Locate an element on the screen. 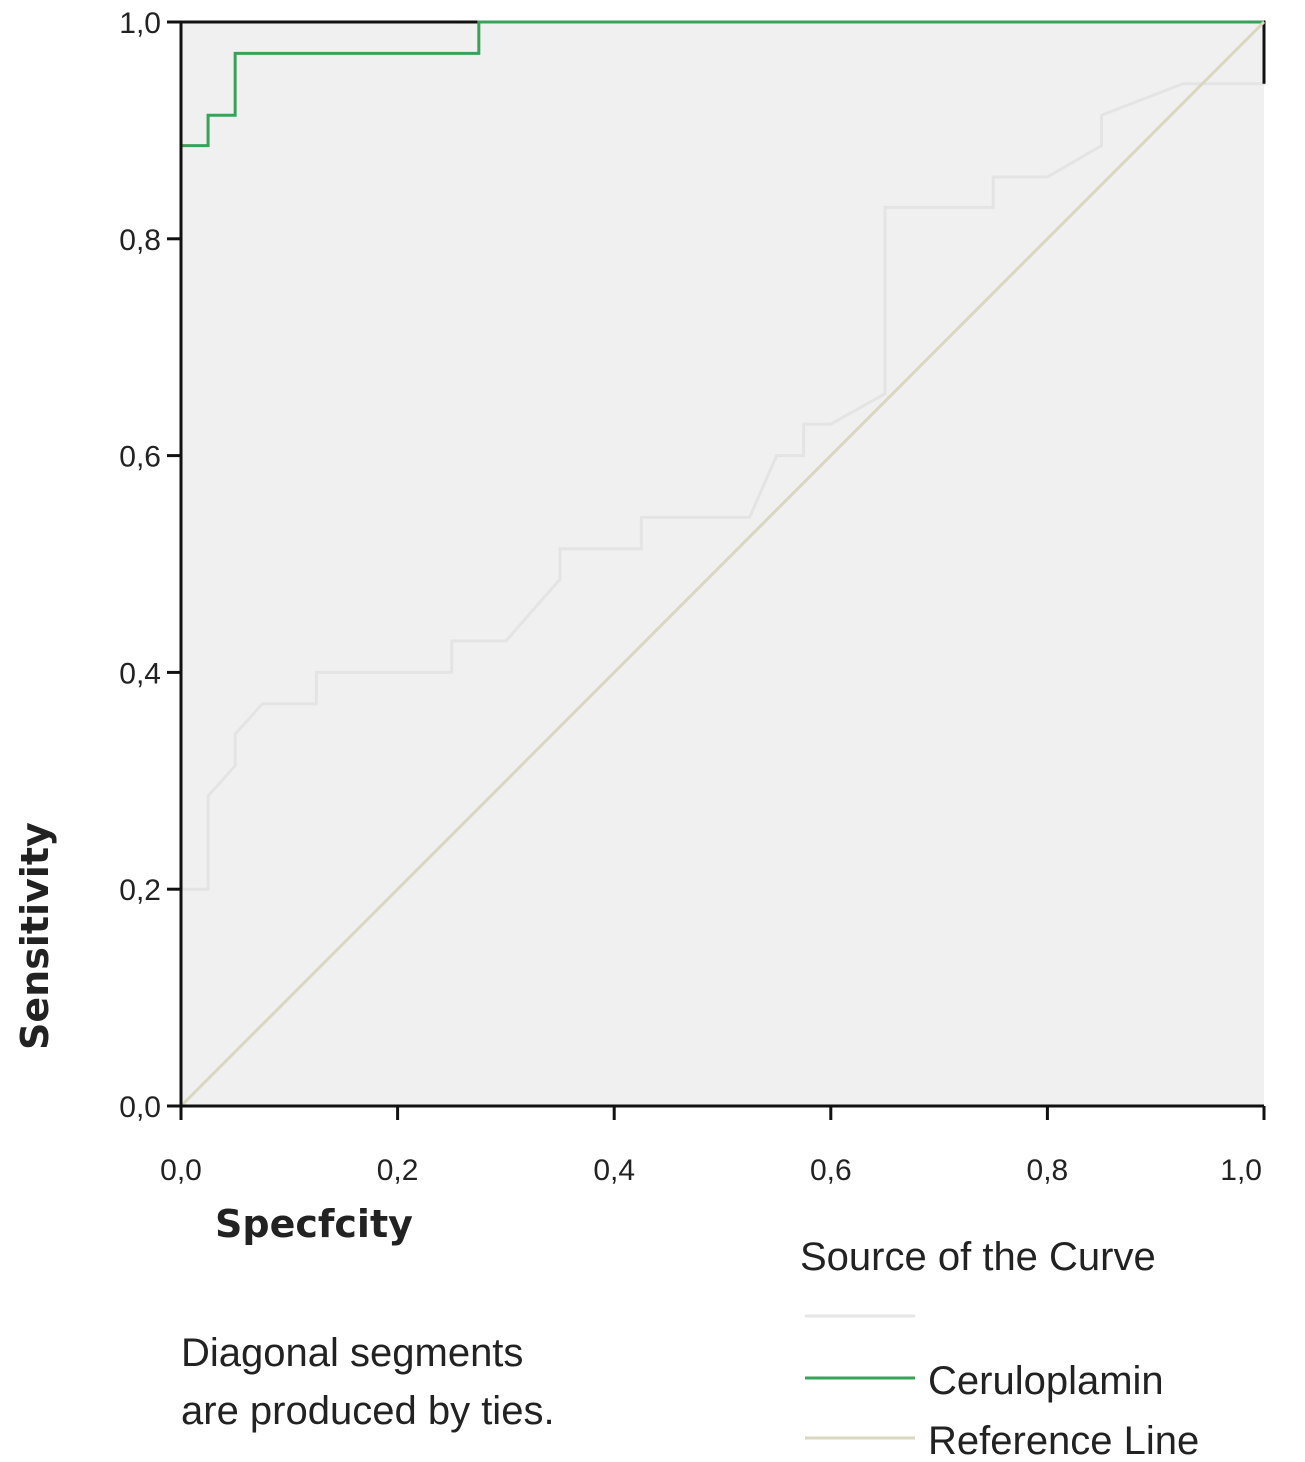 The width and height of the screenshot is (1305, 1462). x-tick-label: 0,8 is located at coordinates (1048, 1170).